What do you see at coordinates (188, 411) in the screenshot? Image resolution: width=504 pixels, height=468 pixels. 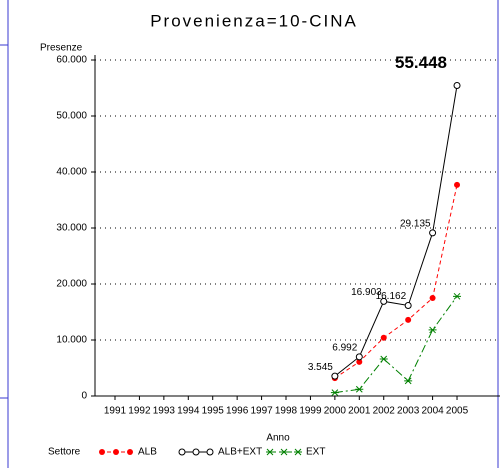 I see `x-tick-label: 1994` at bounding box center [188, 411].